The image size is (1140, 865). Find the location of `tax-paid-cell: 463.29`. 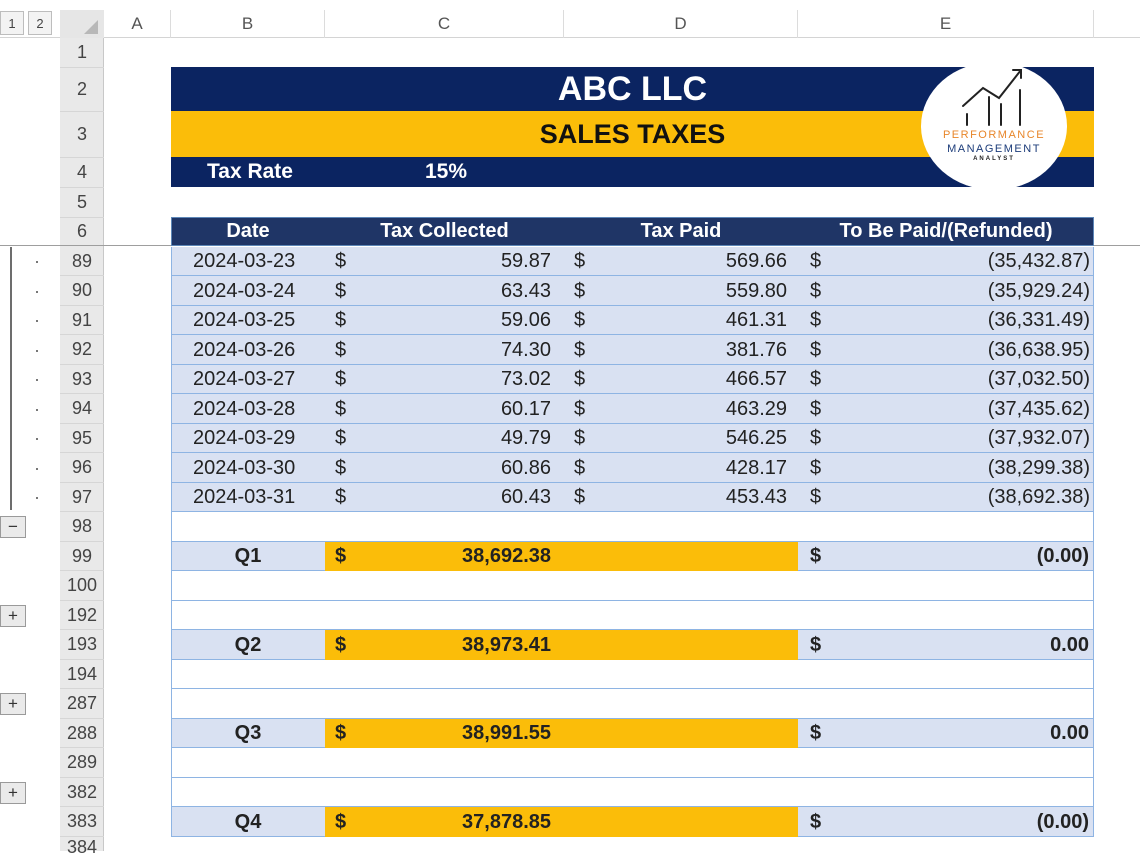

tax-paid-cell: 463.29 is located at coordinates (756, 408).